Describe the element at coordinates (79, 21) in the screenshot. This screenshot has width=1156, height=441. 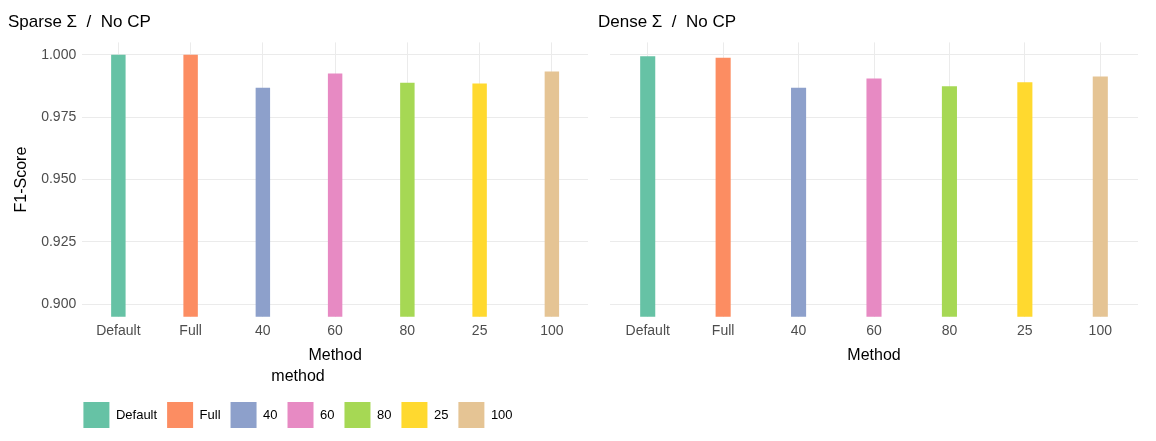
I see `chart-title: Sparse Σ / No CP` at that location.